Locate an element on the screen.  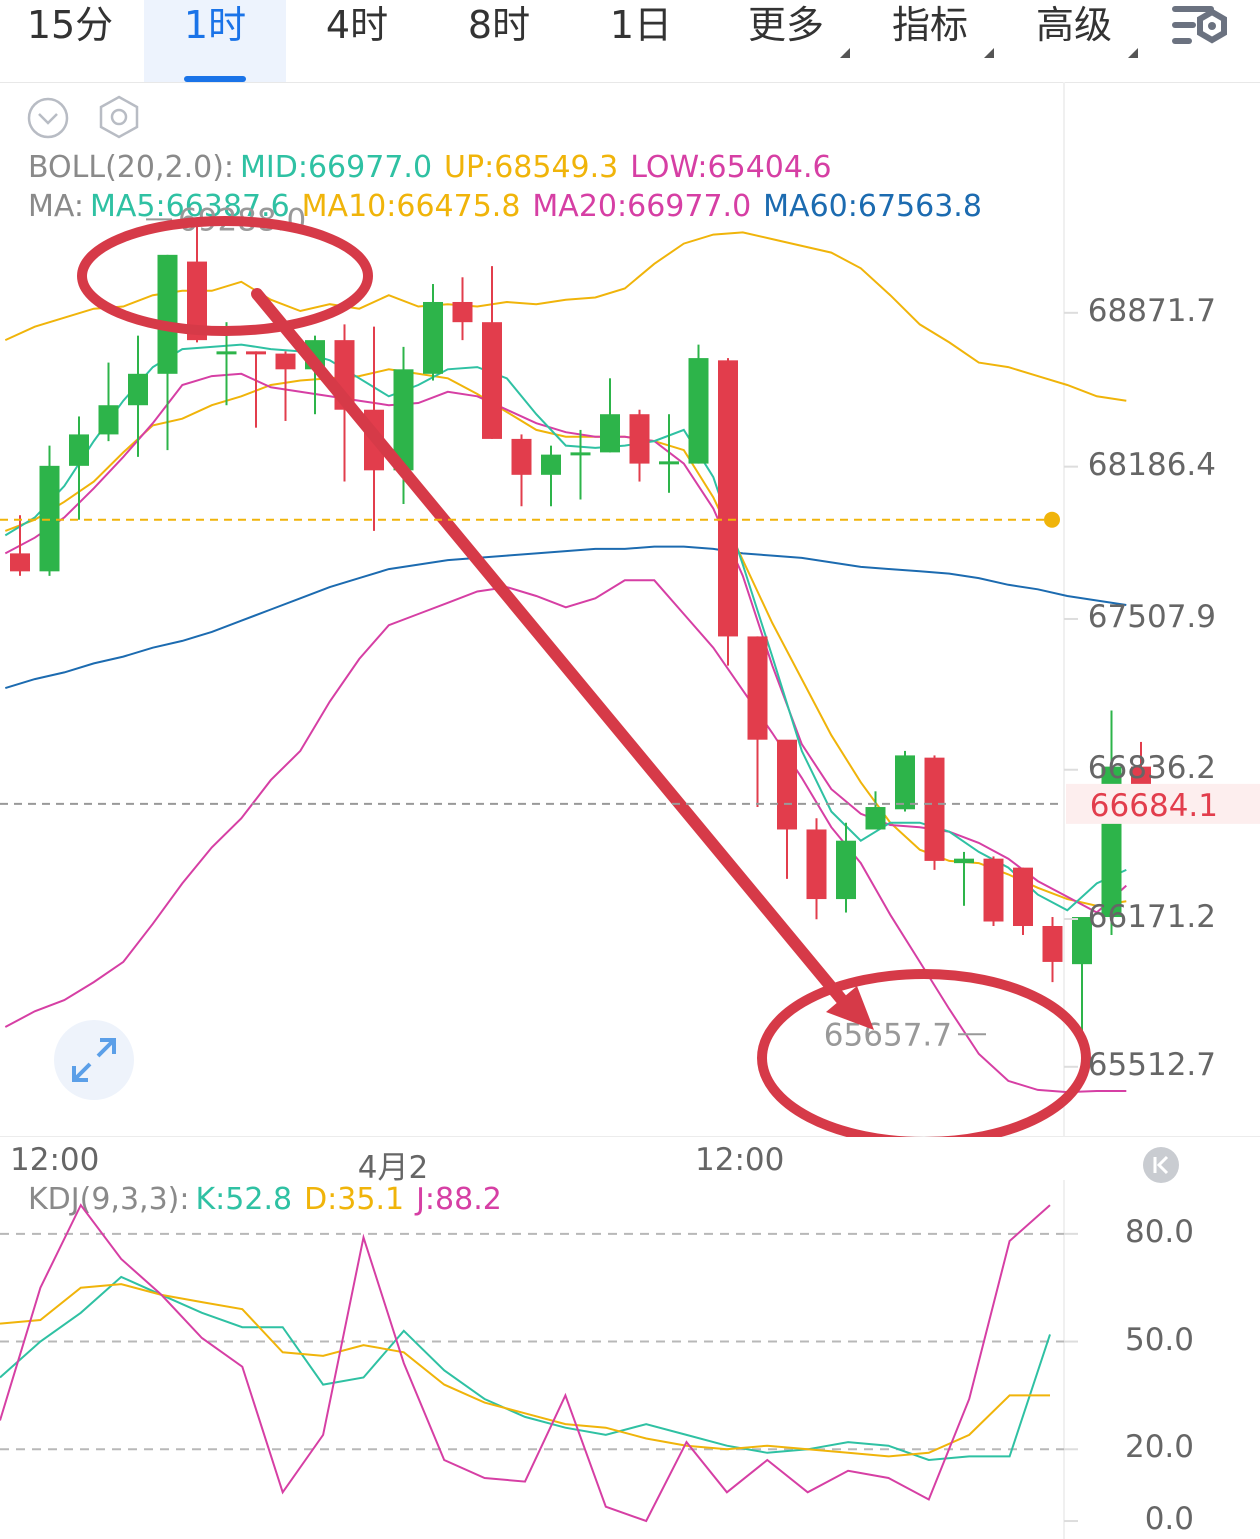
ma20-value: MA20:66977.0 is located at coordinates (642, 206).